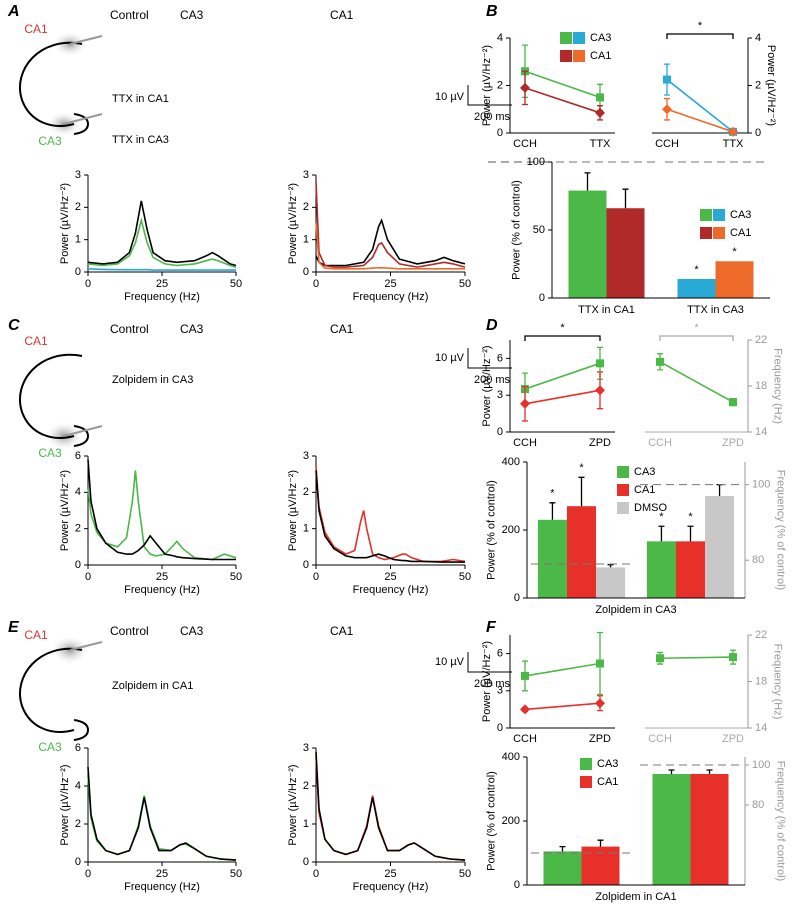 The image size is (800, 918). What do you see at coordinates (600, 144) in the screenshot?
I see `x-tick-label: TTX` at bounding box center [600, 144].